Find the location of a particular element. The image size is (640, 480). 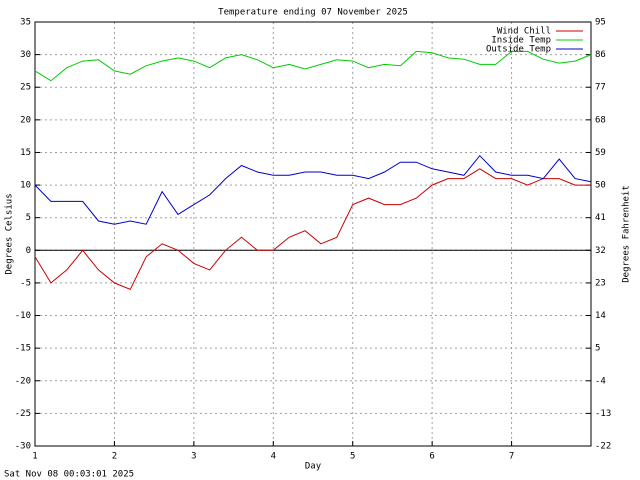

y-axis-label: Degrees Celsius is located at coordinates (10, 233).